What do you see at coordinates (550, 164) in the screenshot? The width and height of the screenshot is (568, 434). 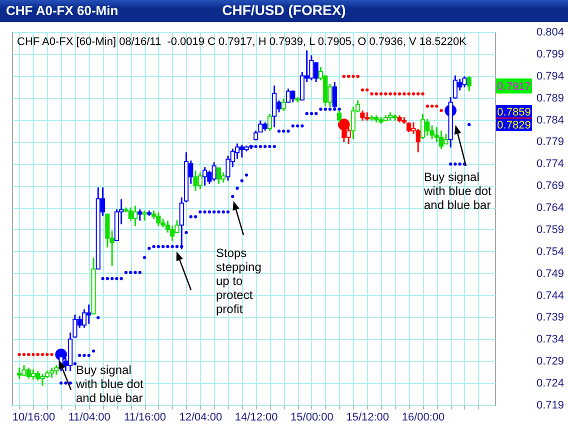 I see `y-tick-label: 0.774` at bounding box center [550, 164].